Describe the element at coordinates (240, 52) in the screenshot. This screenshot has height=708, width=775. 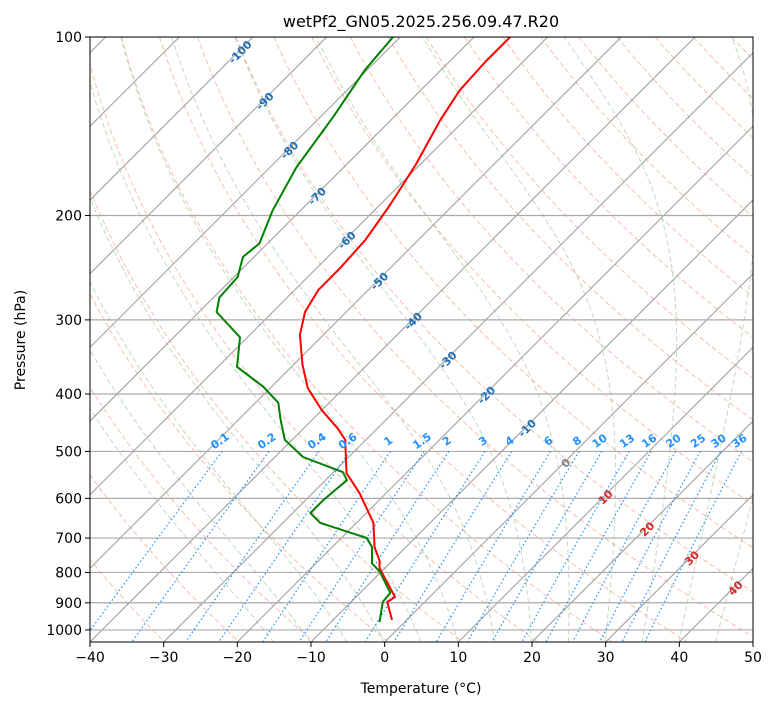
I see `isotherm-label: -100` at that location.